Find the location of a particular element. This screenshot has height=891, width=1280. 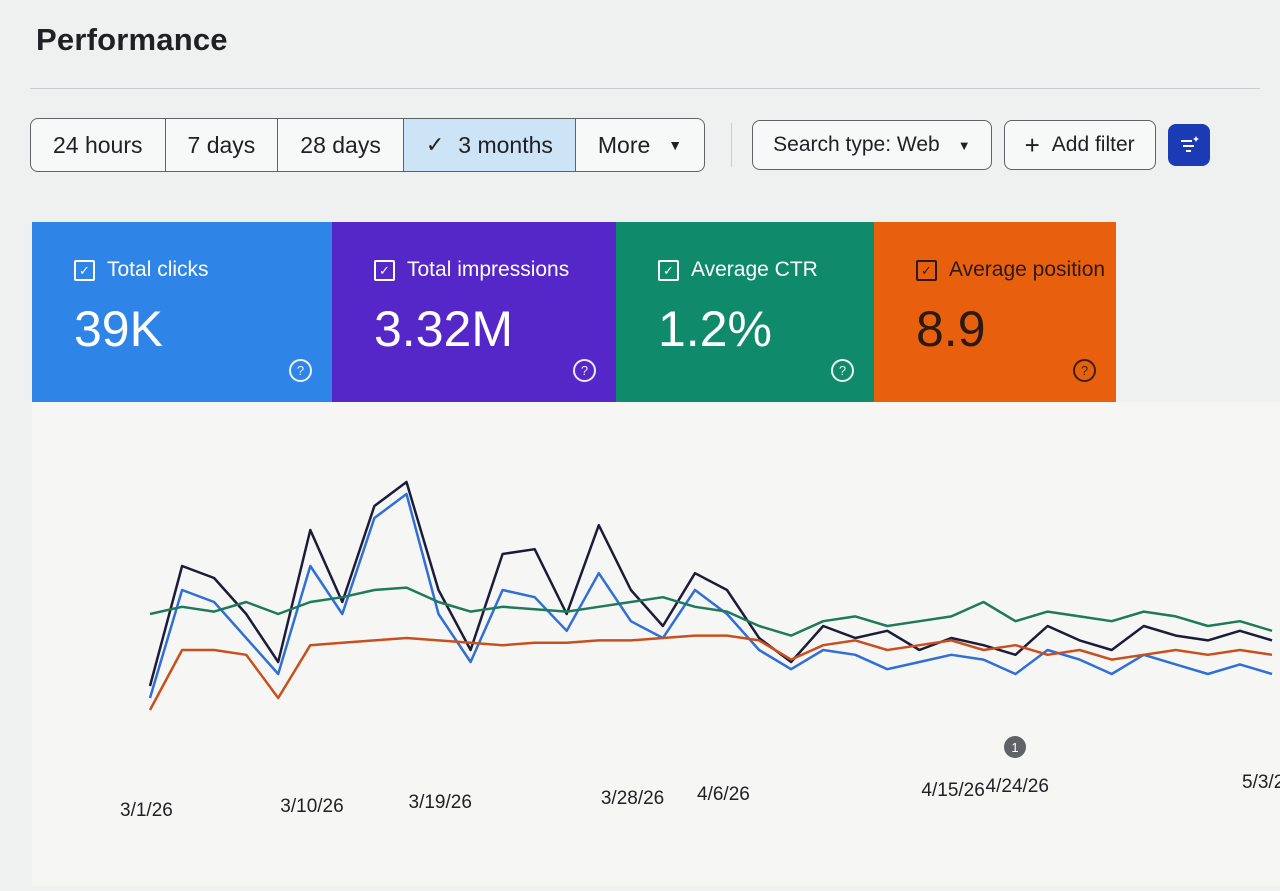

metric-value: 8.9 is located at coordinates (951, 329).